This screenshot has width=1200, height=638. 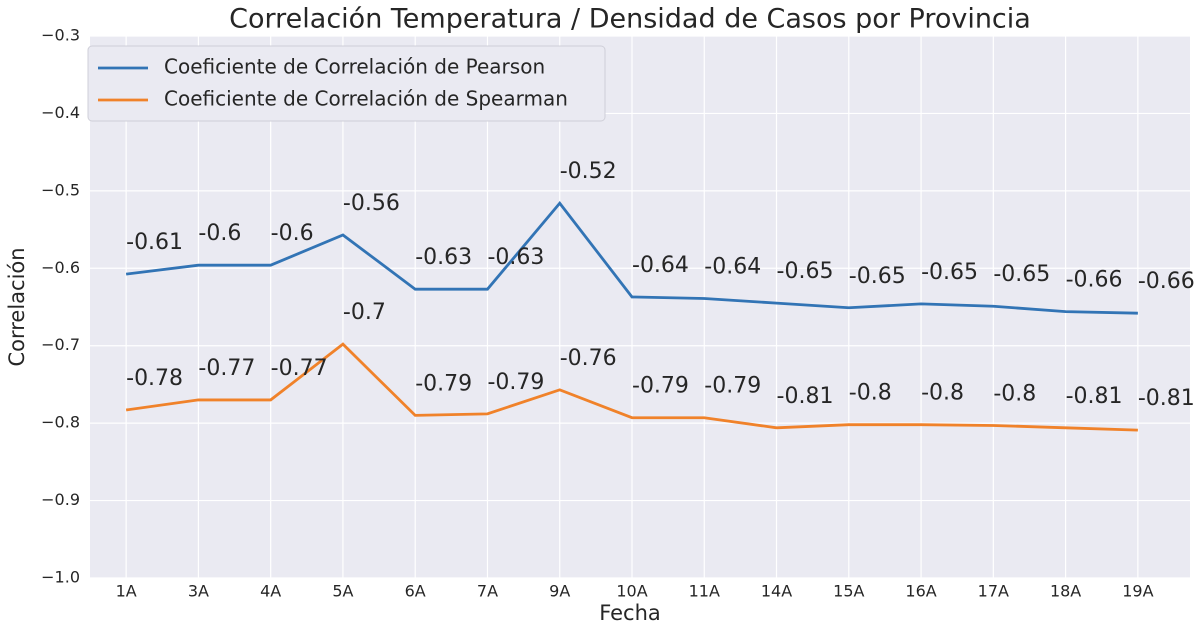 What do you see at coordinates (848, 591) in the screenshot?
I see `x-tick-label: 15A` at bounding box center [848, 591].